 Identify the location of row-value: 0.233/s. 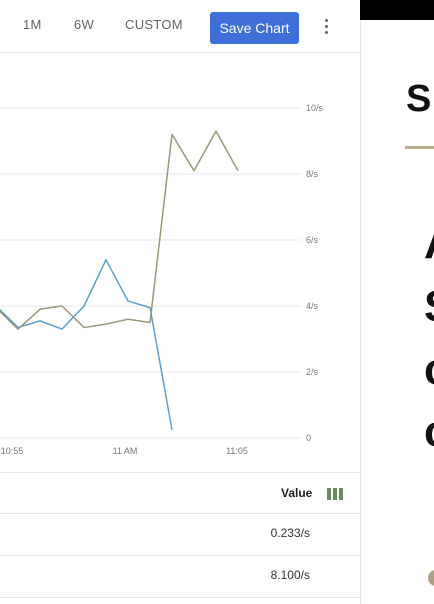
(290, 533).